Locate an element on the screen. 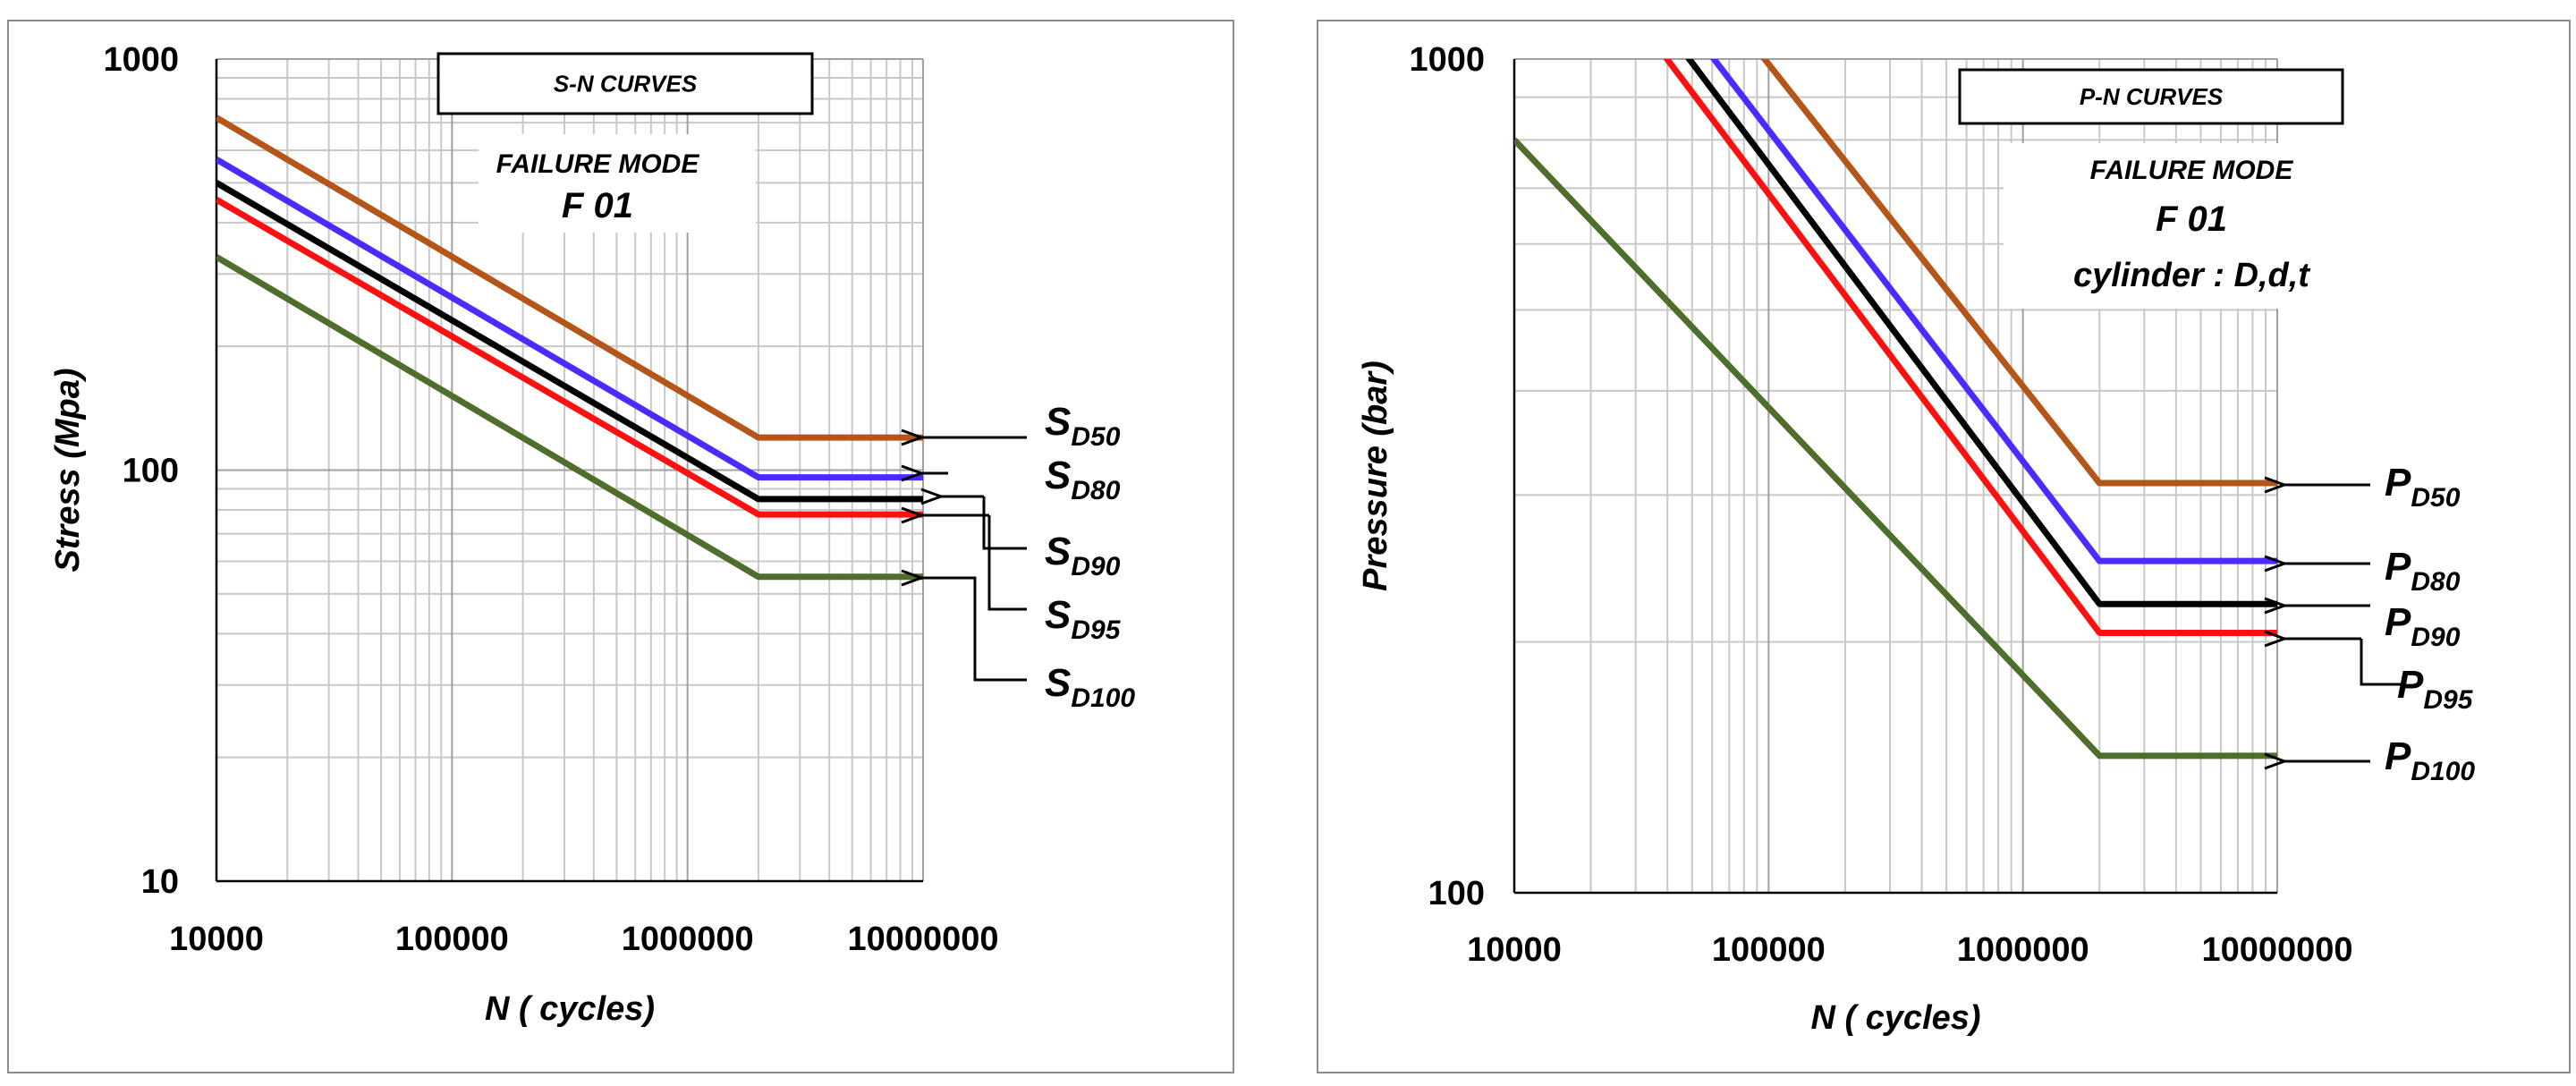 Image resolution: width=2576 pixels, height=1086 pixels. sn-curve-d95 is located at coordinates (569, 357).